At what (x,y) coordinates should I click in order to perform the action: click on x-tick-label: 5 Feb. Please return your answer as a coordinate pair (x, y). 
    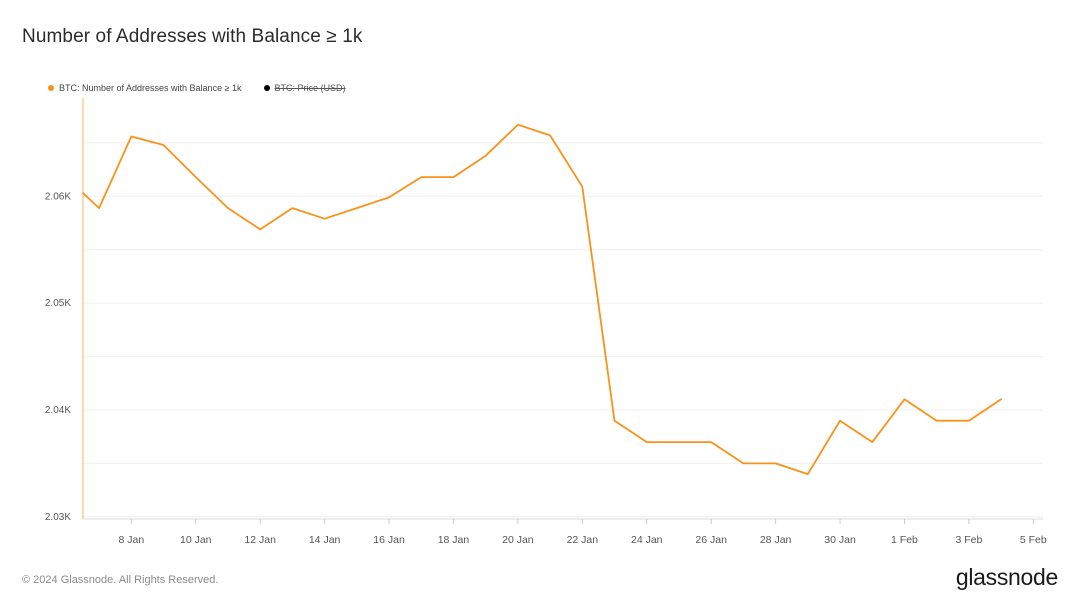
    Looking at the image, I should click on (1033, 540).